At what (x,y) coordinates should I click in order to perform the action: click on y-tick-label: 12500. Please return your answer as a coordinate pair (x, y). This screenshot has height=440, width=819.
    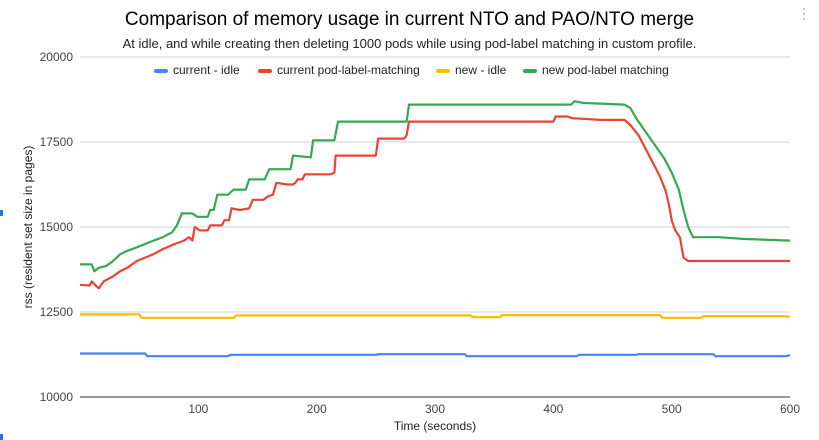
    Looking at the image, I should click on (57, 312).